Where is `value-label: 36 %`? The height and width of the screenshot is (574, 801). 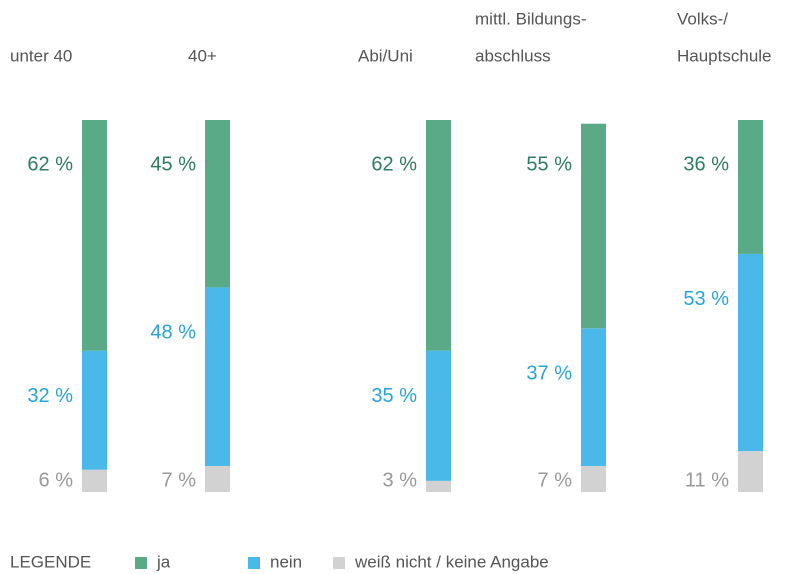 value-label: 36 % is located at coordinates (706, 164).